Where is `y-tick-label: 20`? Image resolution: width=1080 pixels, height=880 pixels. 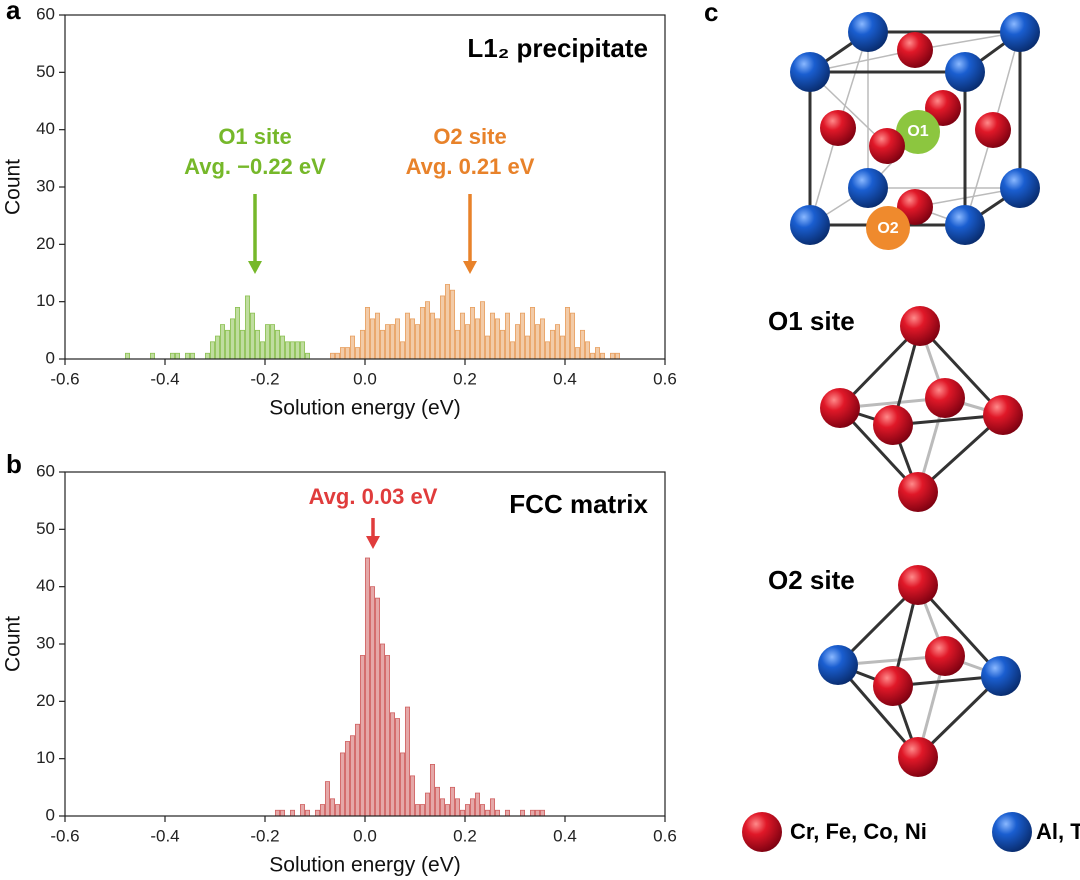 y-tick-label: 20 is located at coordinates (45, 700).